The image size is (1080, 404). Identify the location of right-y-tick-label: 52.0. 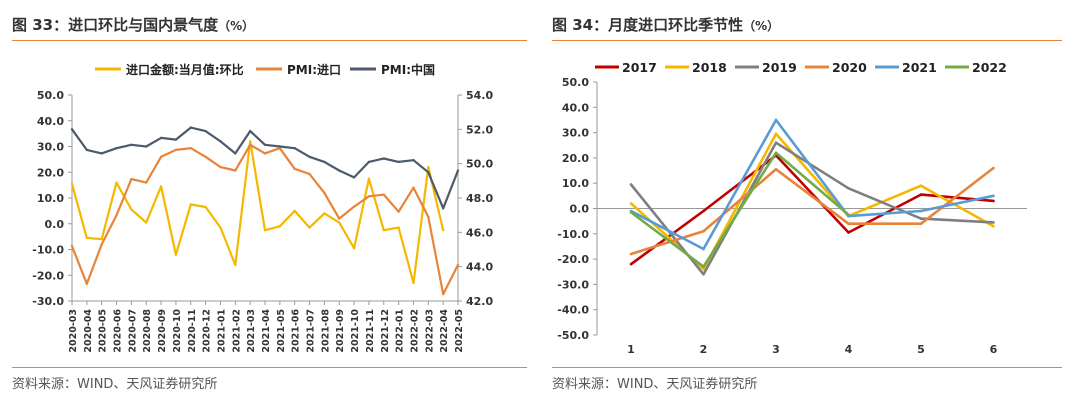
(479, 129).